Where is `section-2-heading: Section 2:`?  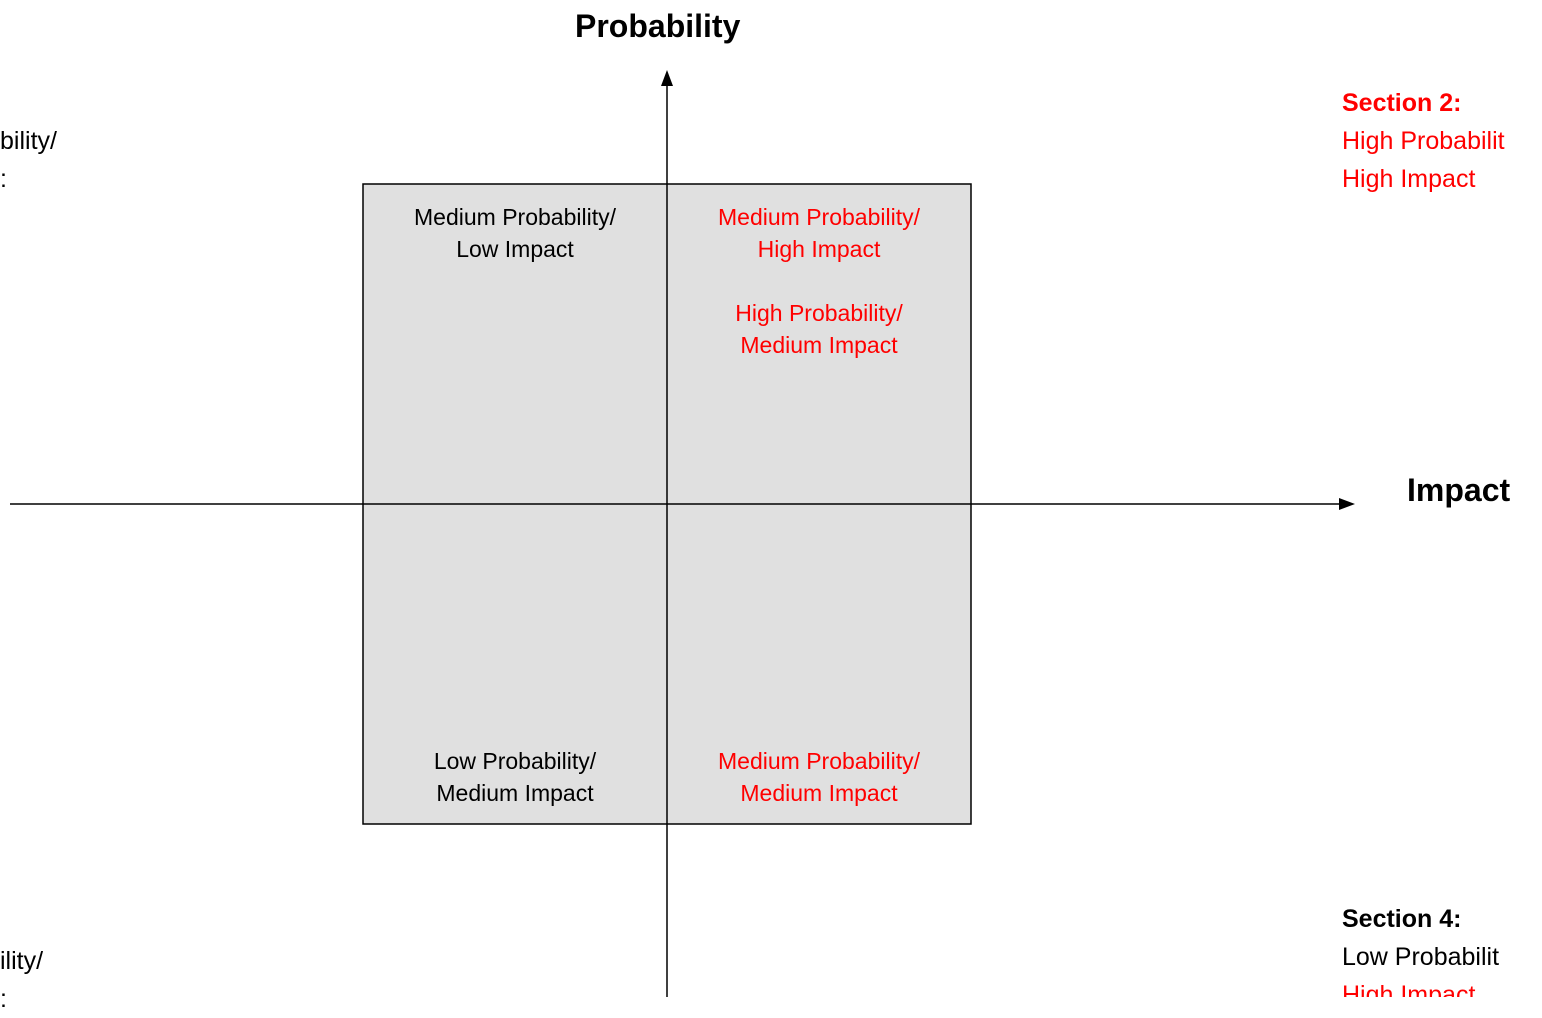 section-2-heading: Section 2: is located at coordinates (1402, 103).